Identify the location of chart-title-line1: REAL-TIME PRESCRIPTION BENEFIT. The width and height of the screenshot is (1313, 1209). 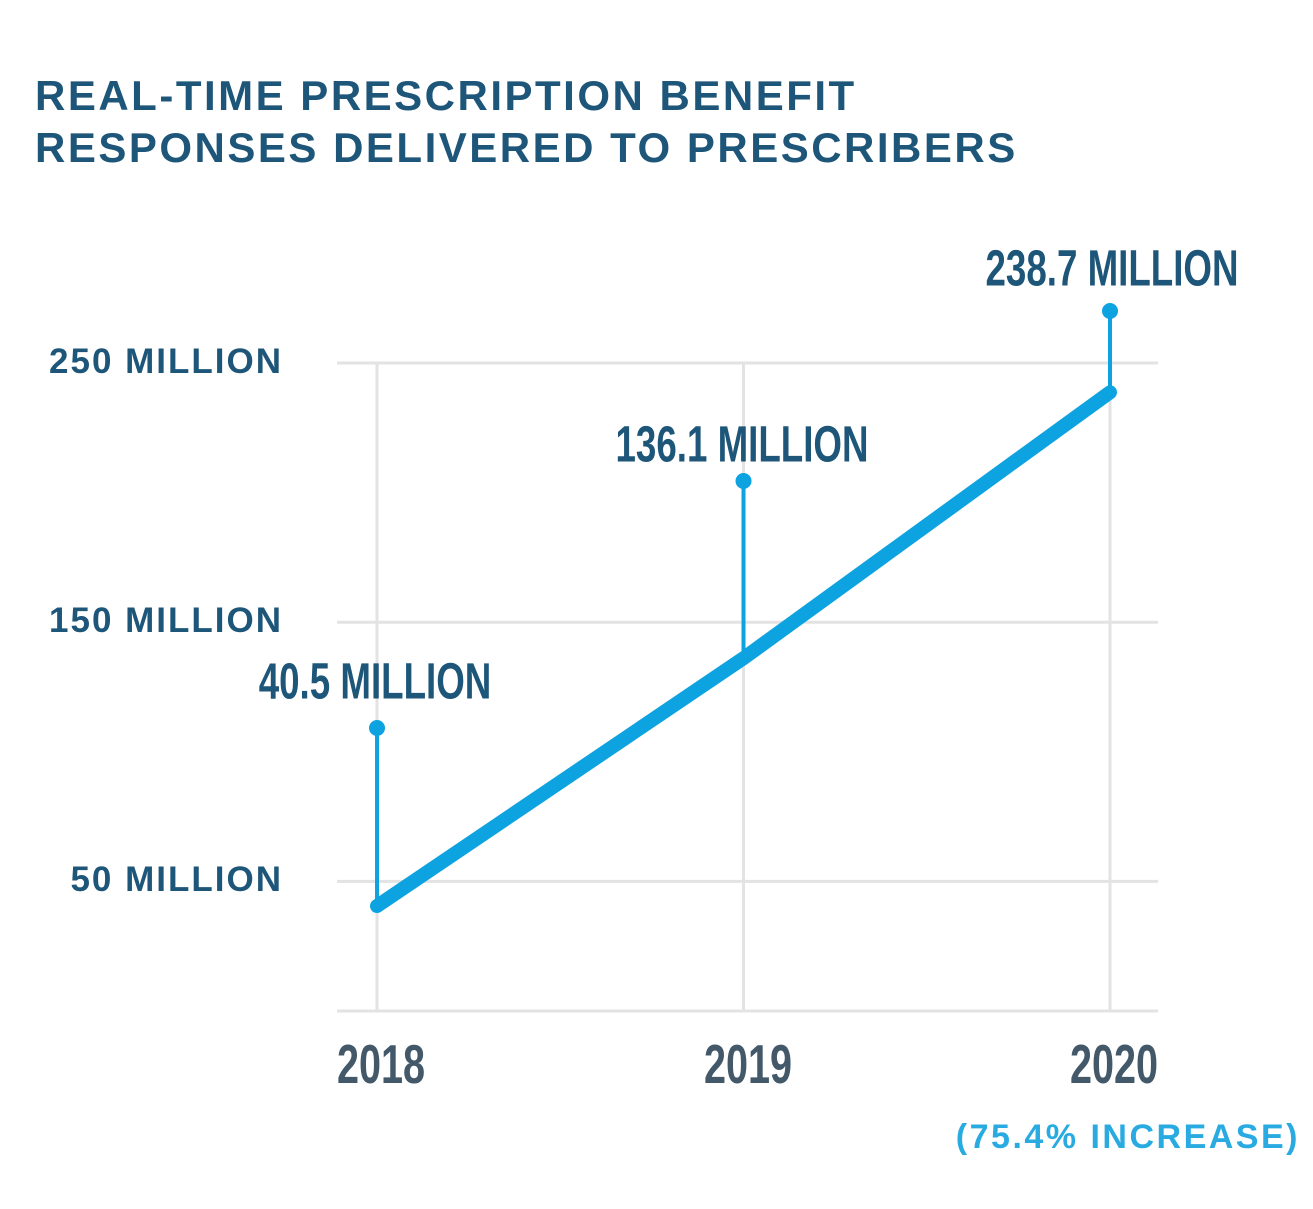
(446, 95).